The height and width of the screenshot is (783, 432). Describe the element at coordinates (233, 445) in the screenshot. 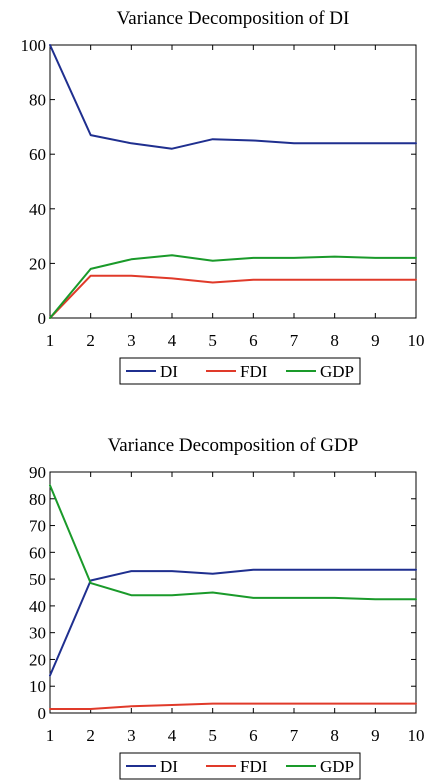

I see `chart-title: Variance Decomposition of GDP` at that location.